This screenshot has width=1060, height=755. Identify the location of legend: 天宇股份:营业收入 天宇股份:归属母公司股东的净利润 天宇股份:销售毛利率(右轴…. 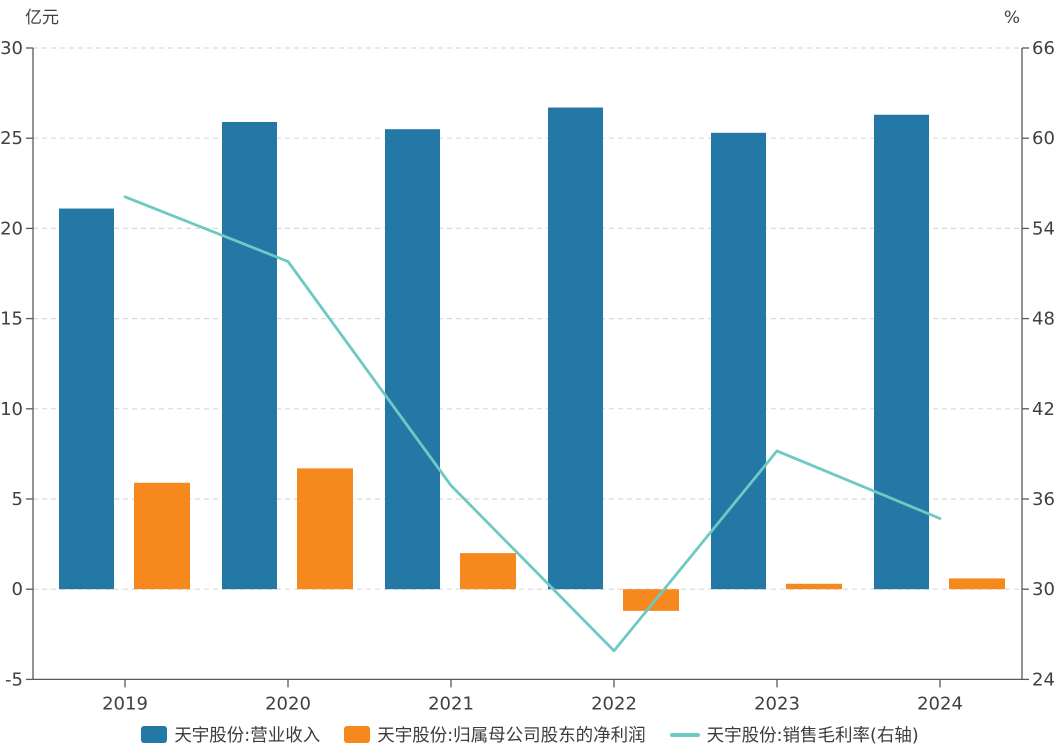
(530, 734).